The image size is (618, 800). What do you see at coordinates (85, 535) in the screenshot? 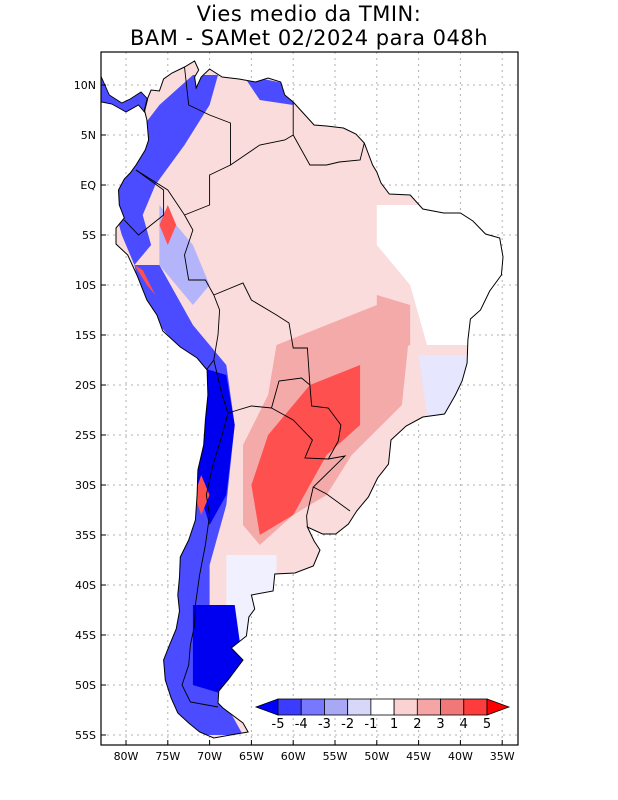
I see `lat-label: 35S` at bounding box center [85, 535].